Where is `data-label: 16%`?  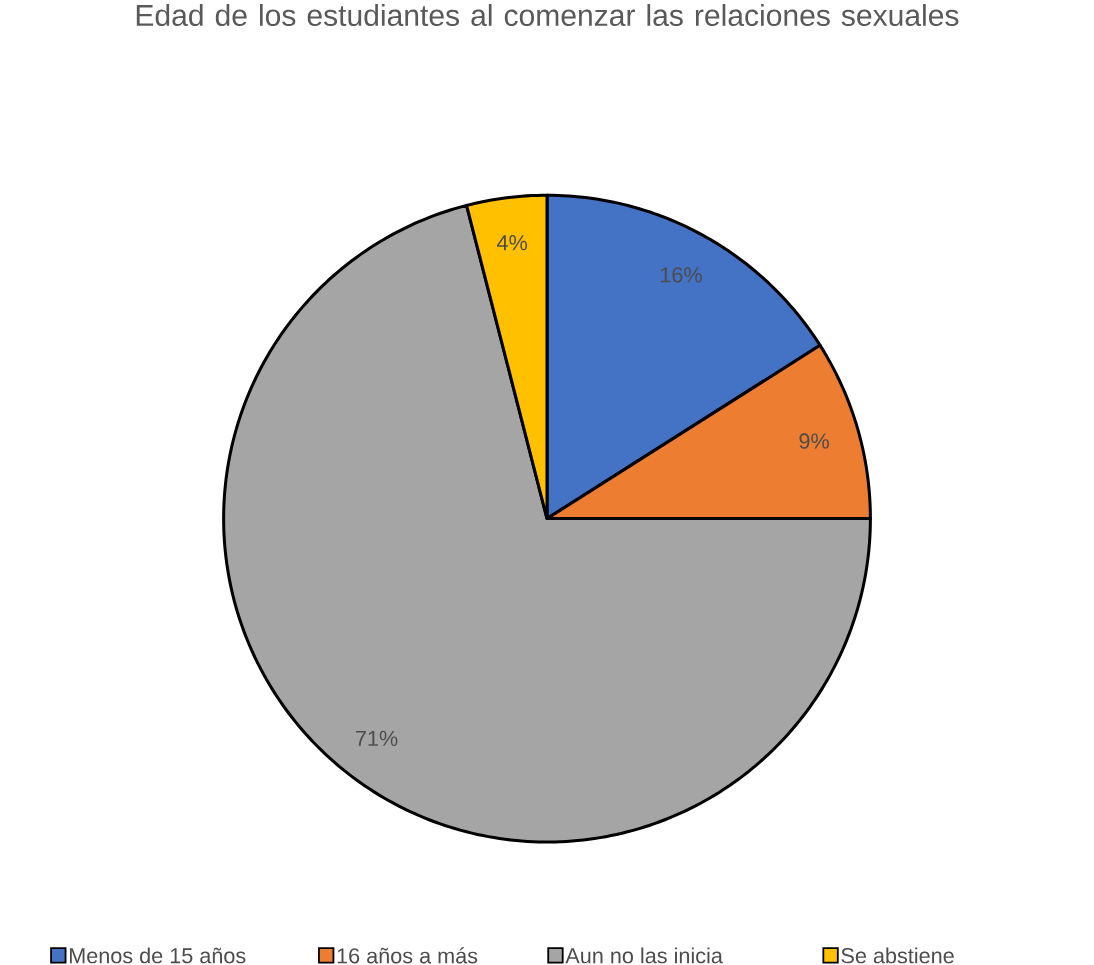 data-label: 16% is located at coordinates (681, 275).